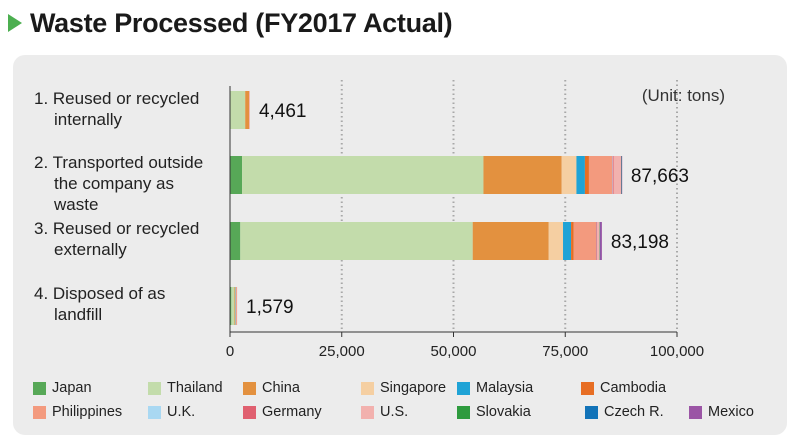  I want to click on legend-item-9: U.S., so click(384, 412).